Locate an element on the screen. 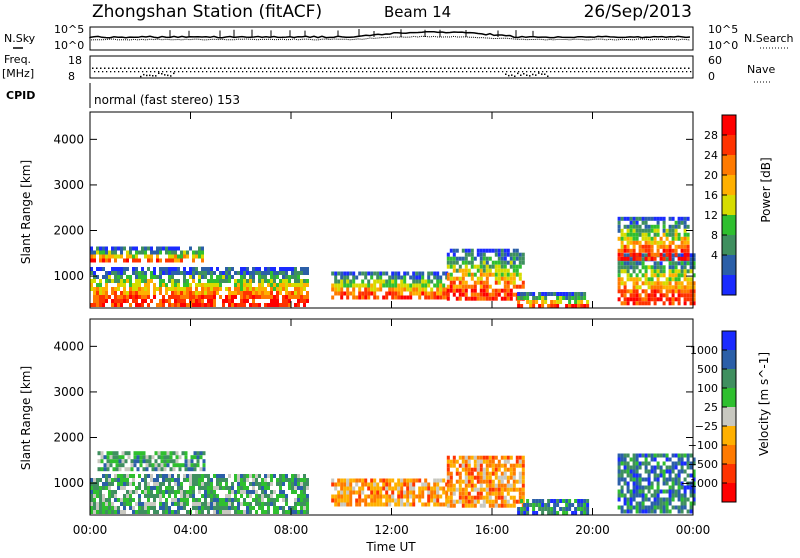  power-colorbar-tick: 24 is located at coordinates (711, 155).